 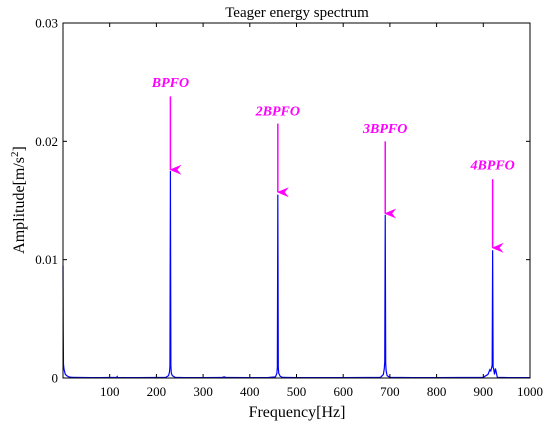 What do you see at coordinates (55, 378) in the screenshot?
I see `y-tick-label: 0` at bounding box center [55, 378].